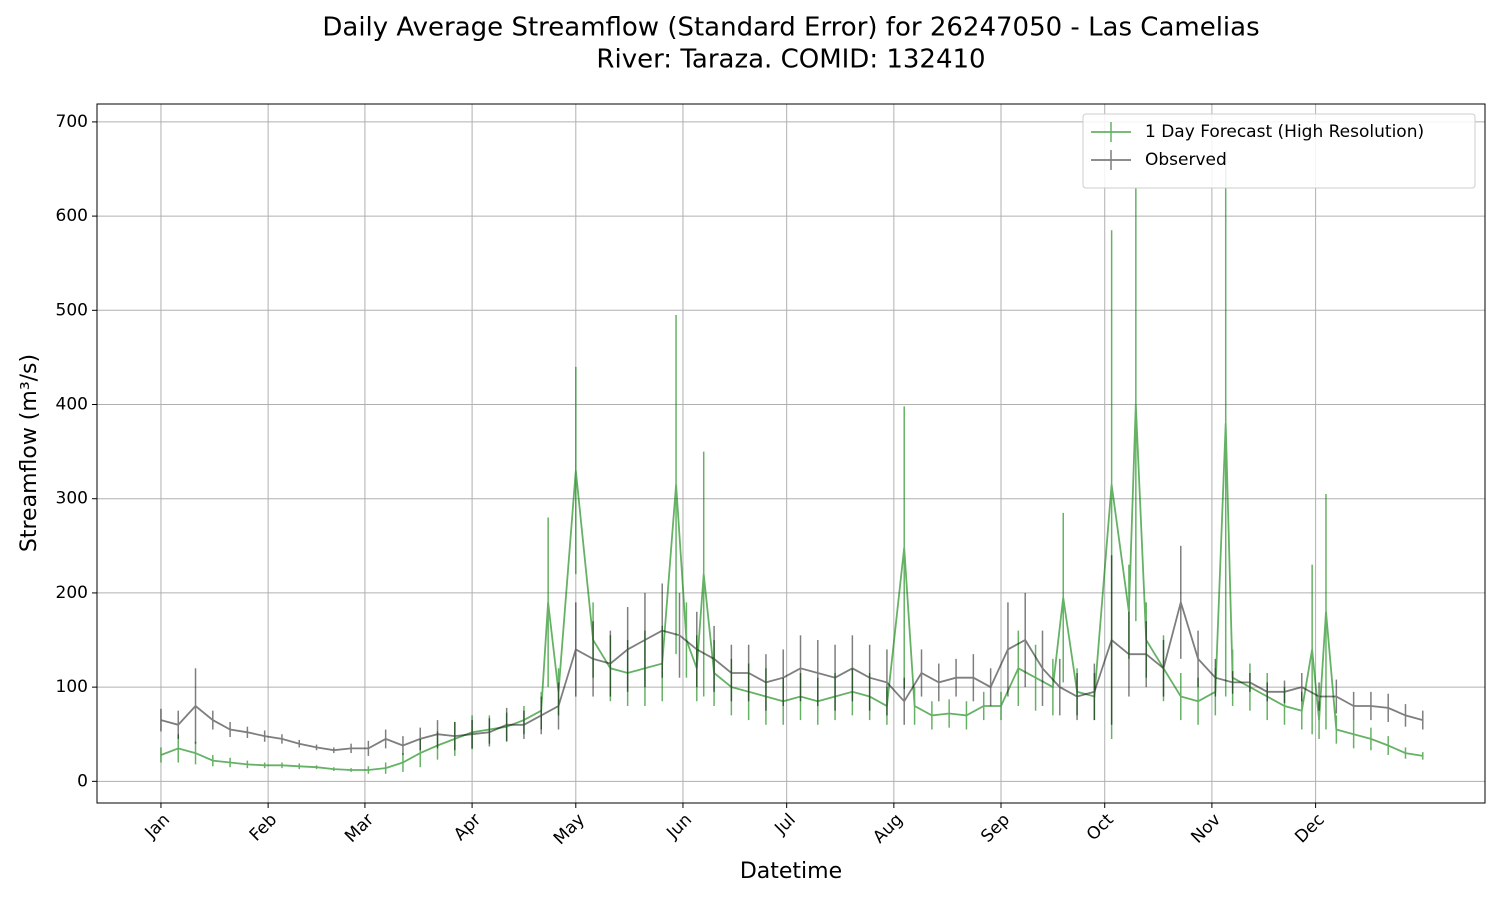  Describe the element at coordinates (790, 60) in the screenshot. I see `chart-subtitle: River: Taraza. COMID: 132410` at that location.